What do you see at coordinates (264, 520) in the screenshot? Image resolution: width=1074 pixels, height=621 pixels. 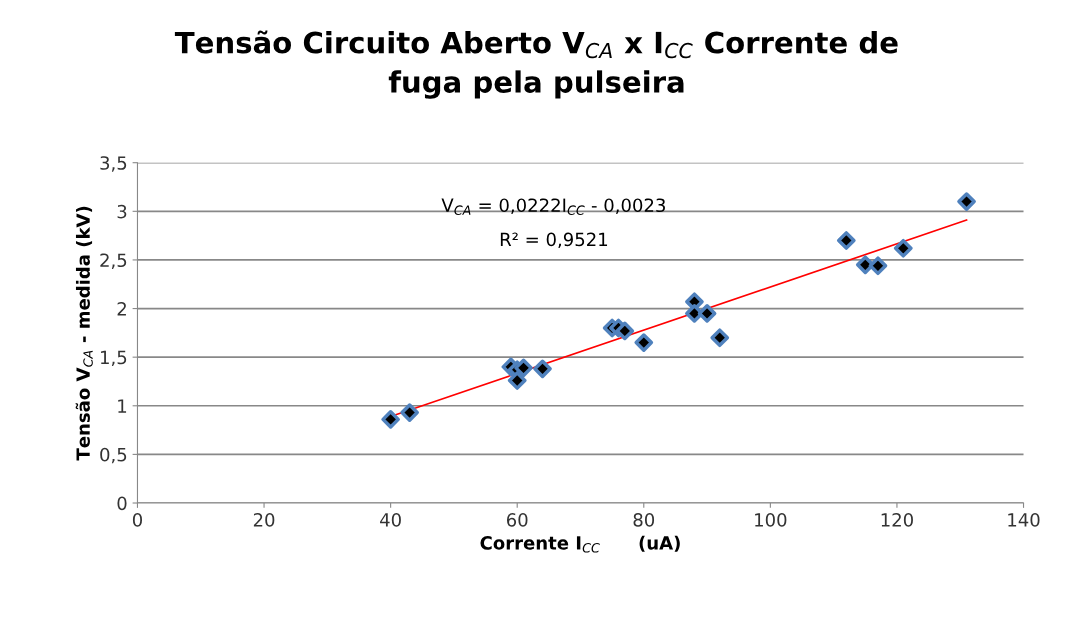 I see `x-tick-label: 20` at bounding box center [264, 520].